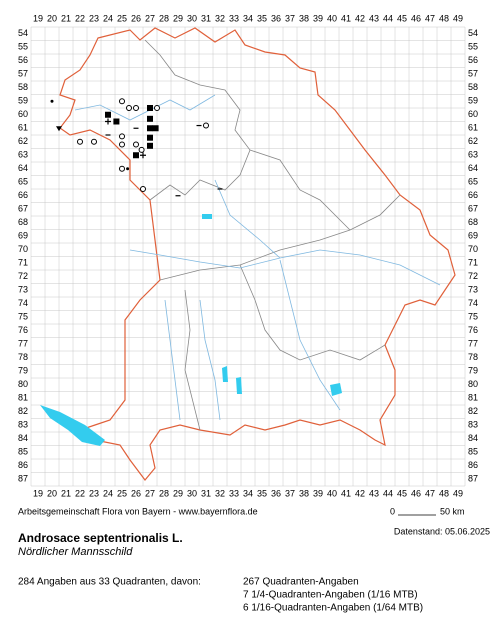  What do you see at coordinates (23, 479) in the screenshot?
I see `row-label: 87` at bounding box center [23, 479].